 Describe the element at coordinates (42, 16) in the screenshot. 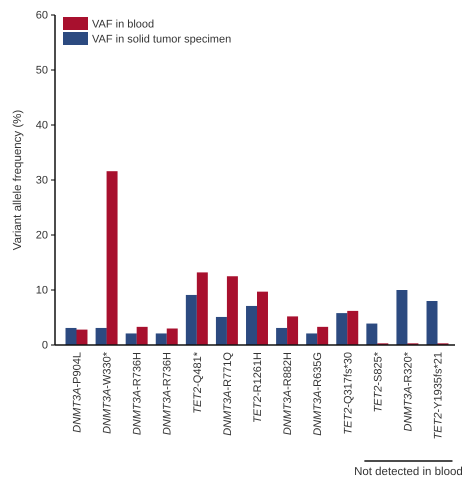

I see `y-tick-label: 60` at that location.